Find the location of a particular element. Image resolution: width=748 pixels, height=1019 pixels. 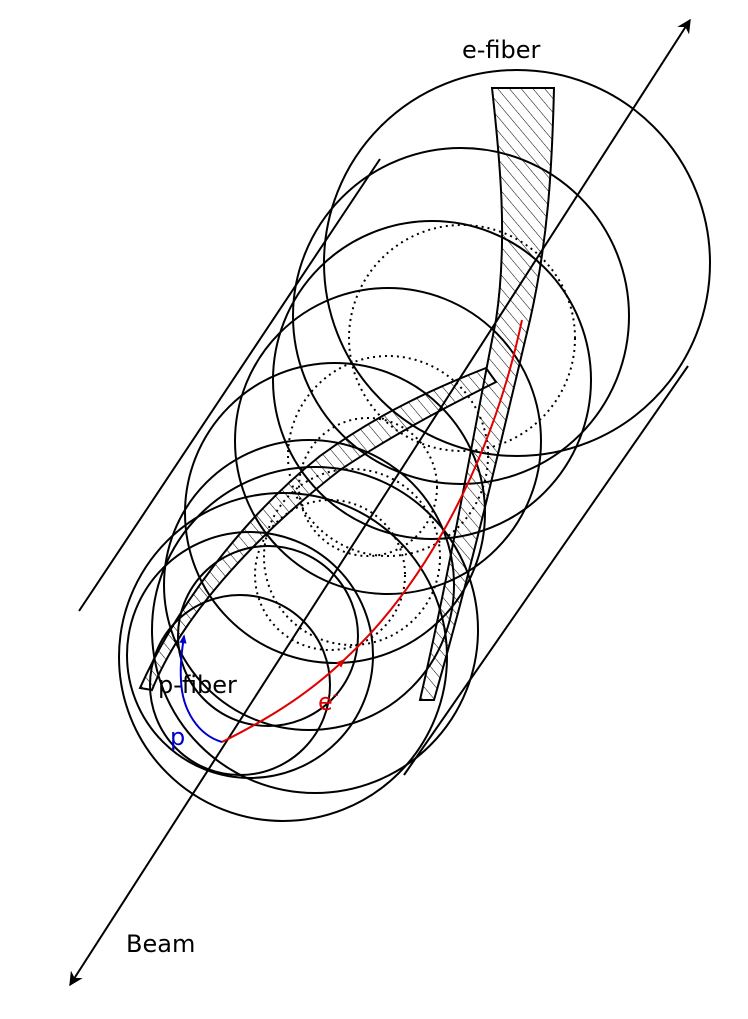

electron-charge: - is located at coordinates (336, 694).